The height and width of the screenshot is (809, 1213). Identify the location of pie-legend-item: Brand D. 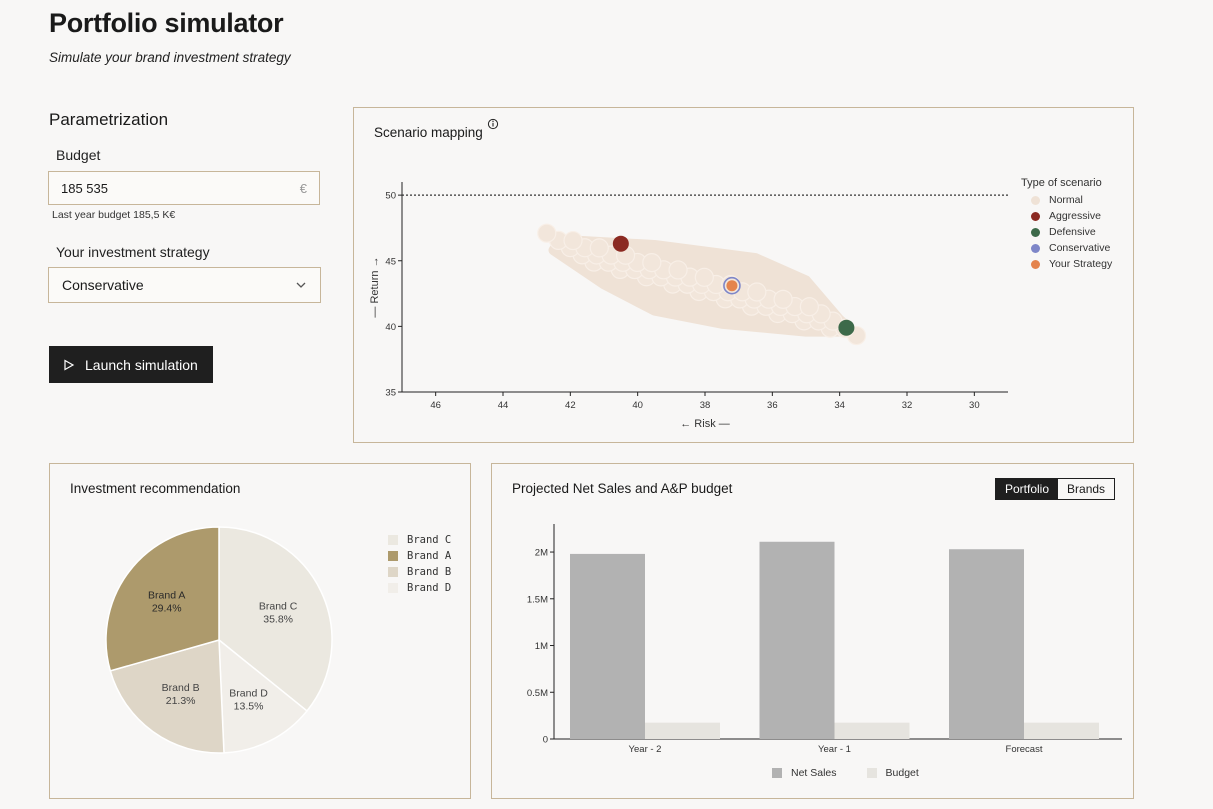
(419, 588).